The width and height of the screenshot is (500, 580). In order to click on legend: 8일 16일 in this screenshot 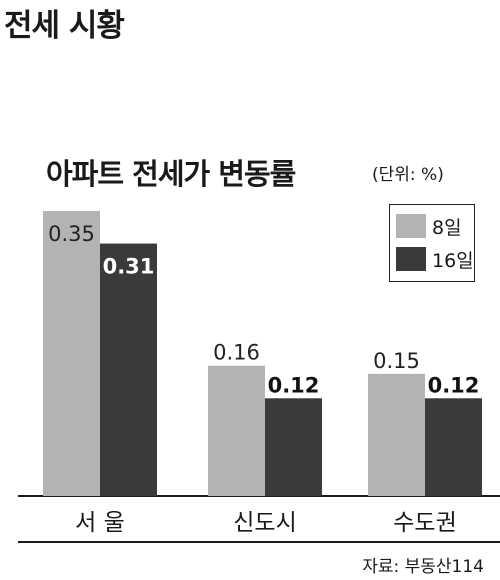, I will do `click(432, 243)`.